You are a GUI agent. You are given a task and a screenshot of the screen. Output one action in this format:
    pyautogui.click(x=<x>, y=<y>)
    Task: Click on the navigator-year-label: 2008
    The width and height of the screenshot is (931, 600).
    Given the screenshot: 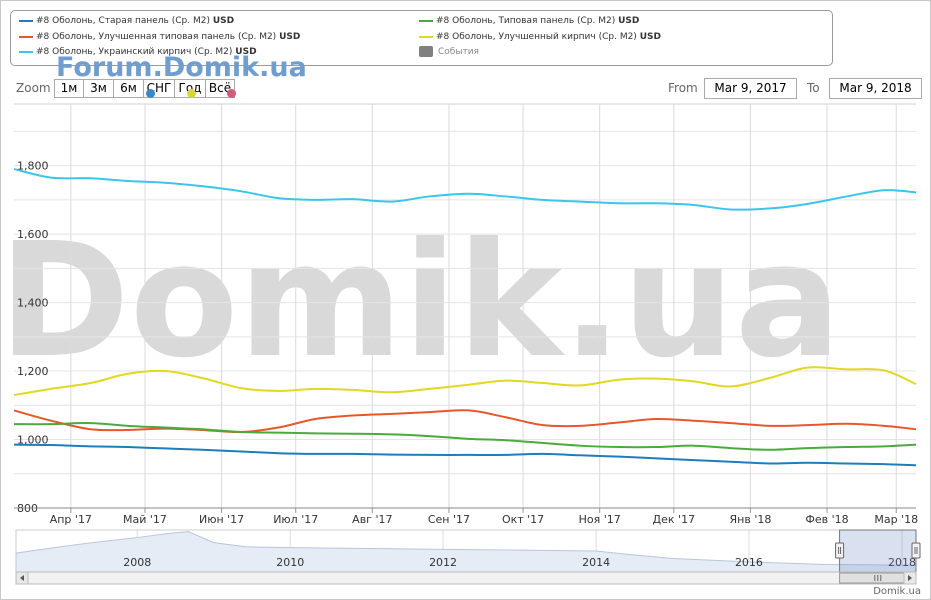 What is the action you would take?
    pyautogui.click(x=137, y=562)
    